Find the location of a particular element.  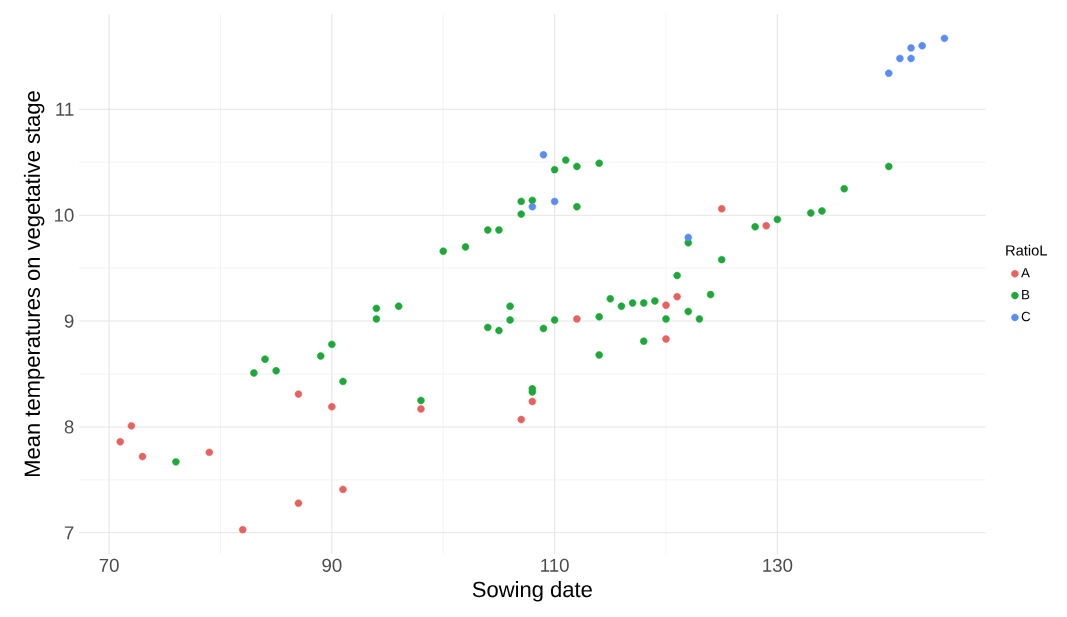

y-tick-label: 11 is located at coordinates (65, 109).